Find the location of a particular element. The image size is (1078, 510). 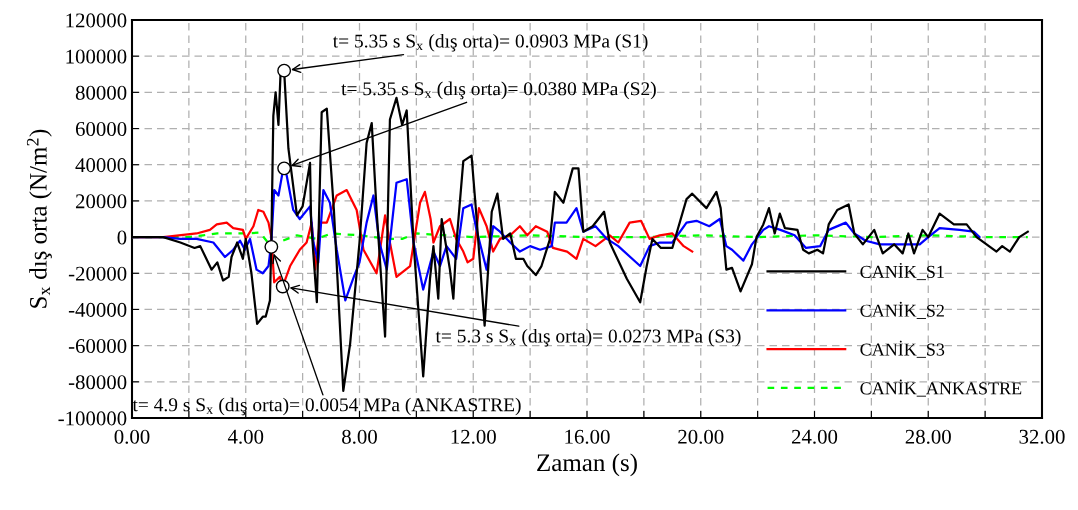

x-tick-label: 0.00 is located at coordinates (132, 436).